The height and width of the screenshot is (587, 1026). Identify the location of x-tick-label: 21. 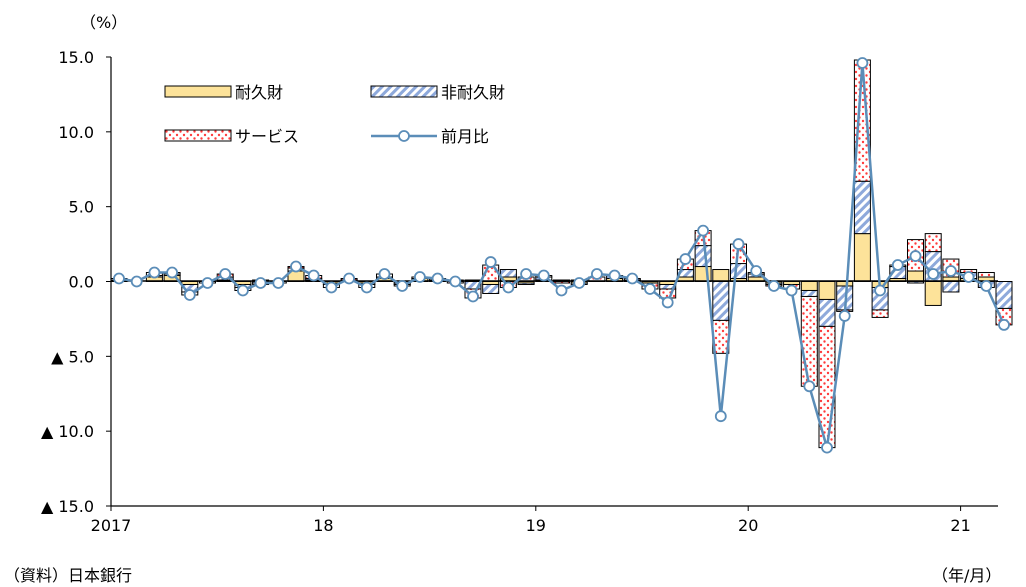
(960, 525).